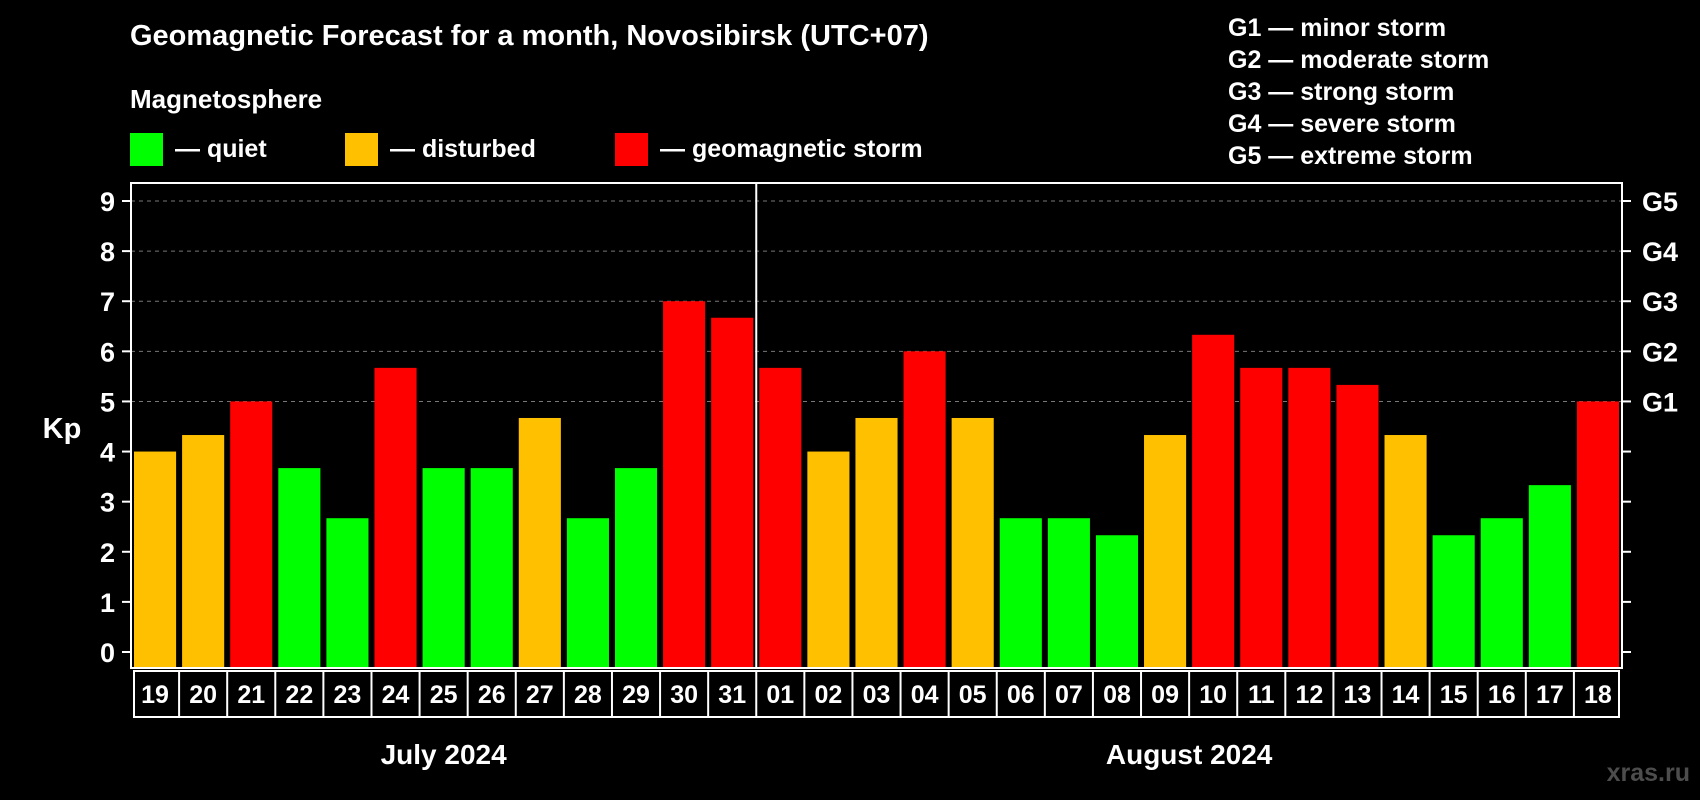  I want to click on y-tick-label: 4, so click(107, 453).